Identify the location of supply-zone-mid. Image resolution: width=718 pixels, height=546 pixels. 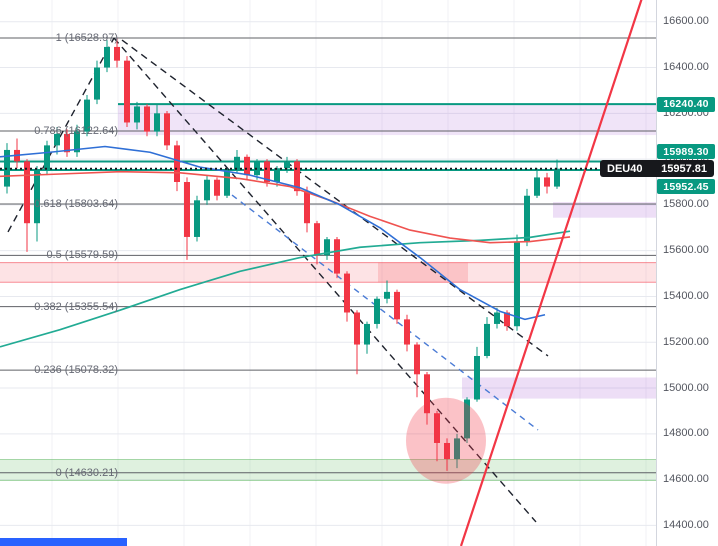
(604, 210).